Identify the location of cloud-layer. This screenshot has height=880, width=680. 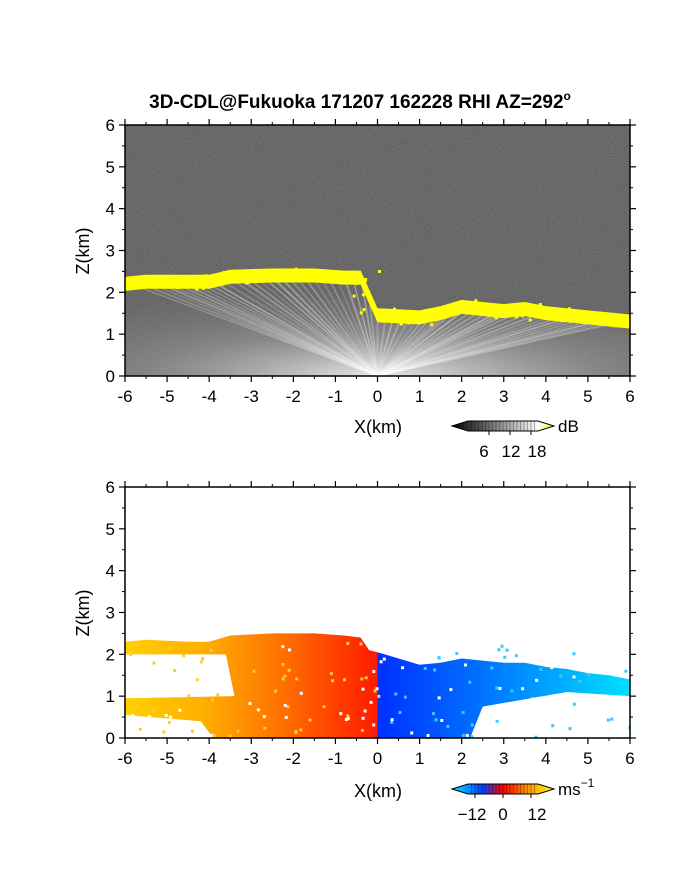
(377, 298).